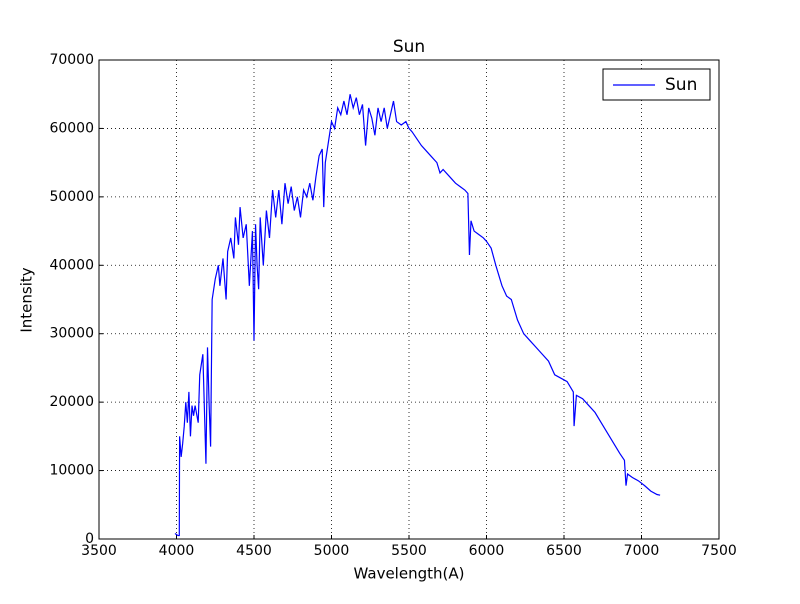  What do you see at coordinates (71, 197) in the screenshot?
I see `y-tick-label: 50000` at bounding box center [71, 197].